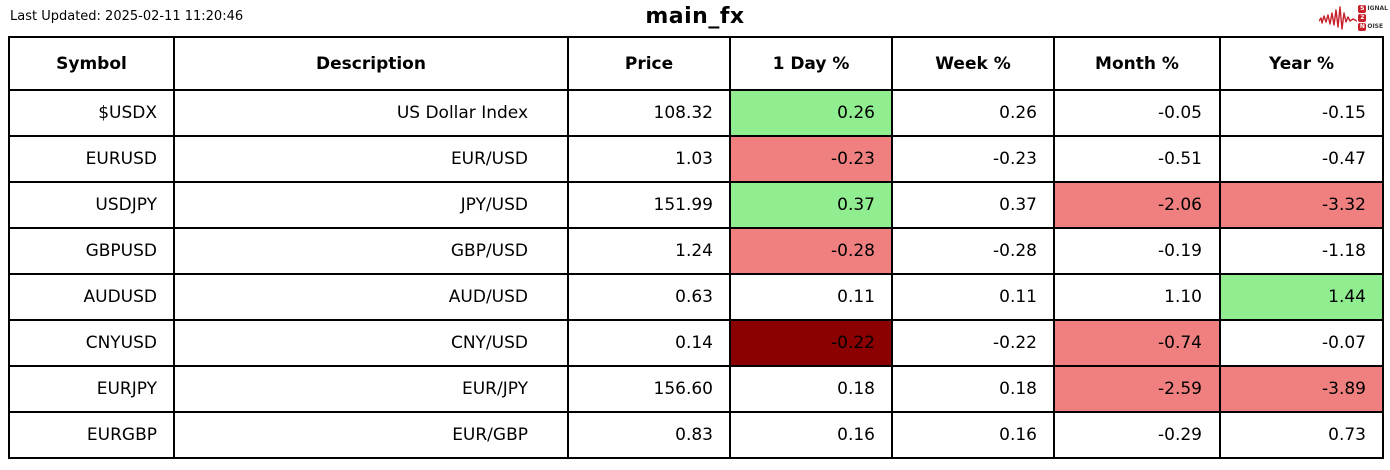 Image resolution: width=1390 pixels, height=470 pixels. I want to click on logo-letter-s: S, so click(1362, 9).